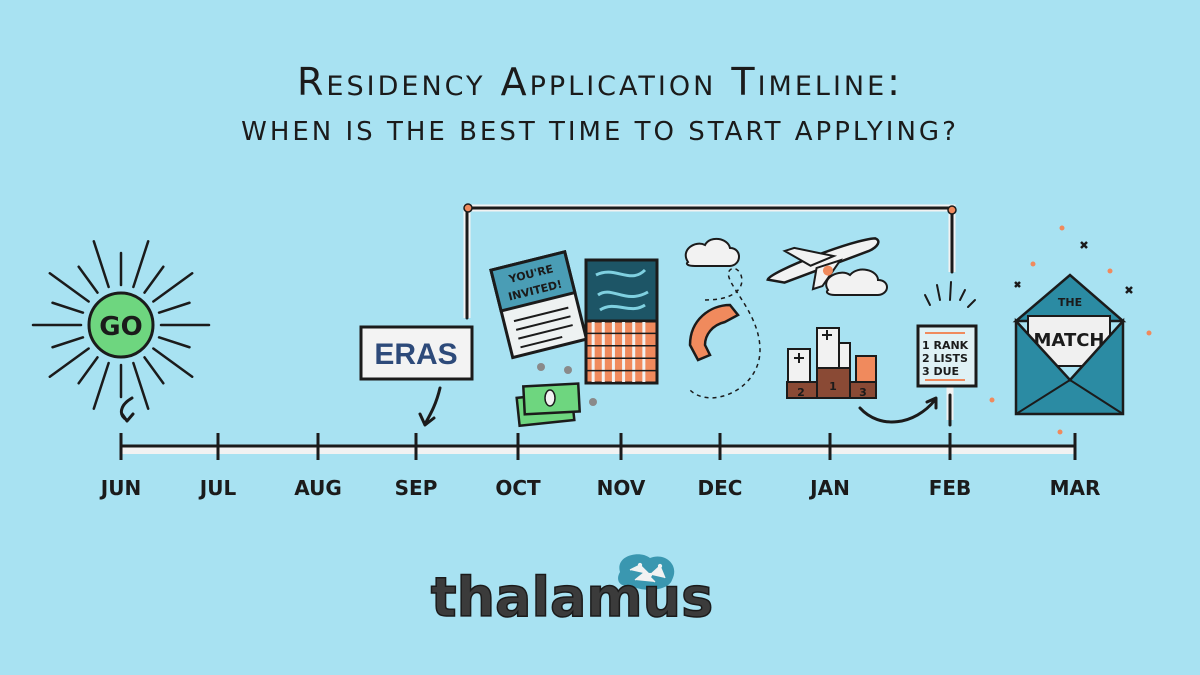 The width and height of the screenshot is (1200, 675). I want to click on eras-label: ERAS, so click(415, 354).